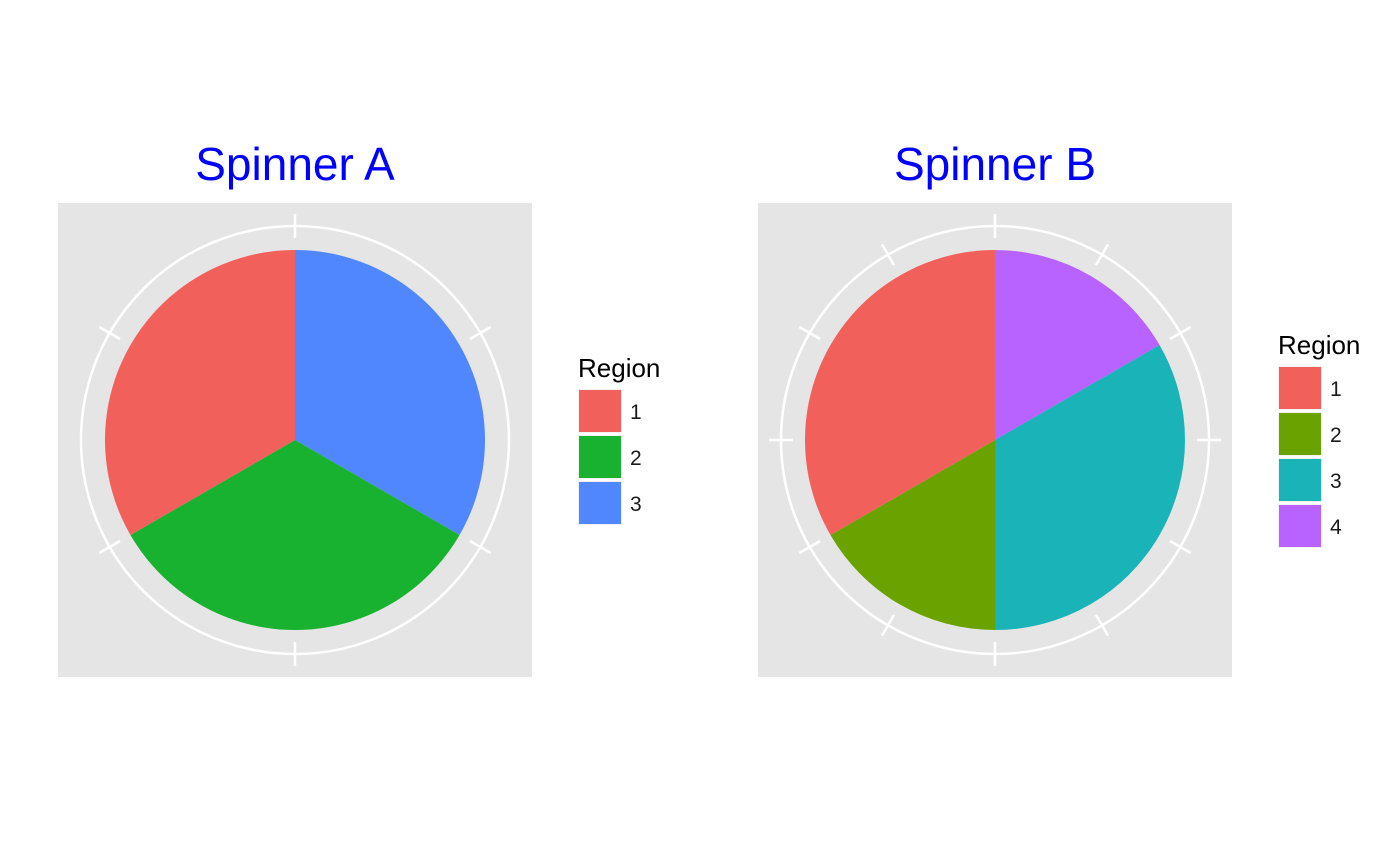 Image resolution: width=1400 pixels, height=866 pixels. I want to click on spinner-b-legend-label-3: 3, so click(1336, 481).